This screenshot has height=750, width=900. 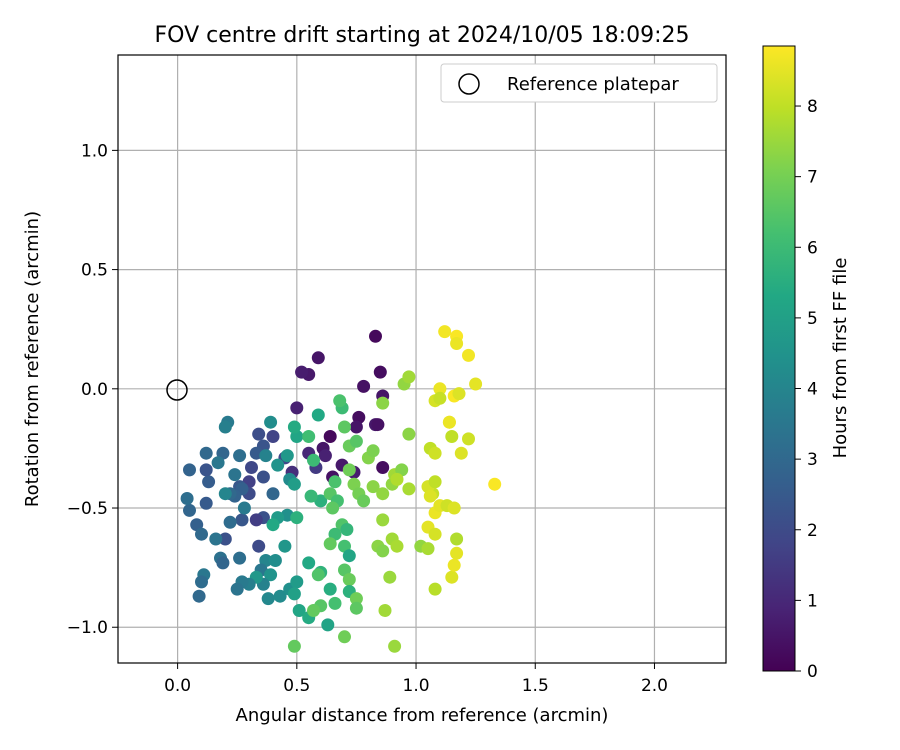 I want to click on x-axis-ticks: 0.0 0.5 1.0 1.5 2.0, so click(x=416, y=679).